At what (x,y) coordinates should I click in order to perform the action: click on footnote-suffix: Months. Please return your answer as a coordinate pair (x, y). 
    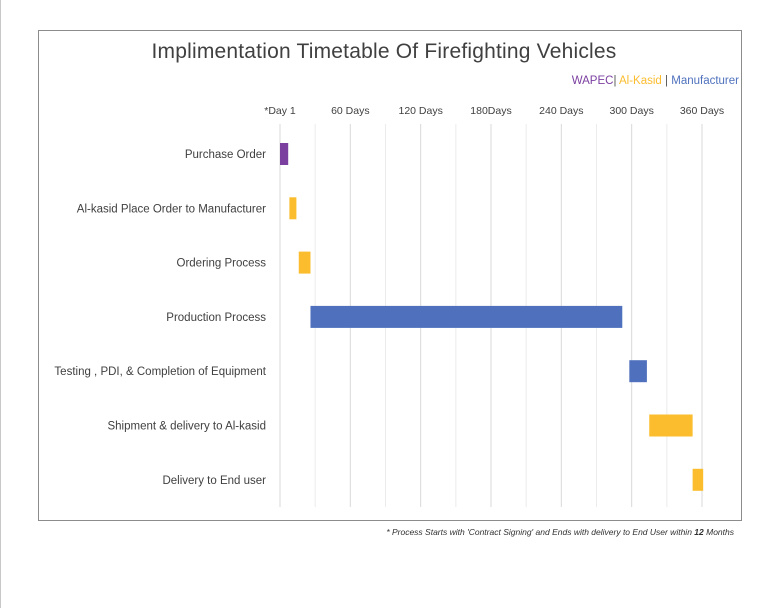
    Looking at the image, I should click on (718, 532).